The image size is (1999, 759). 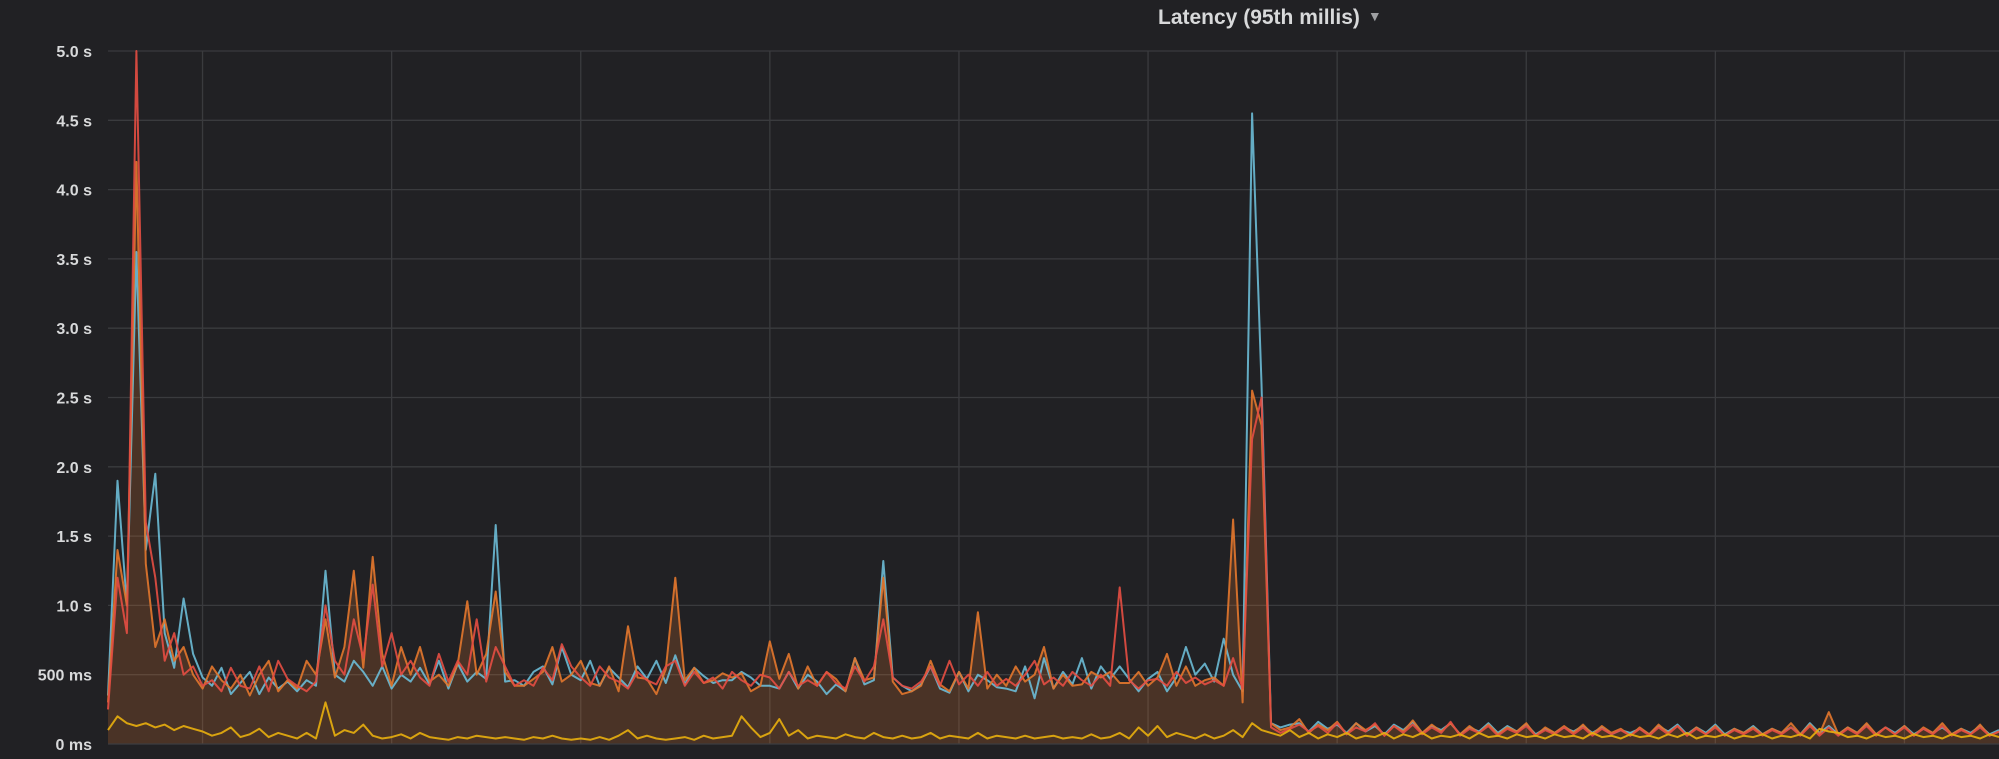 What do you see at coordinates (1259, 17) in the screenshot?
I see `panel-title: Latency (95th millis)` at bounding box center [1259, 17].